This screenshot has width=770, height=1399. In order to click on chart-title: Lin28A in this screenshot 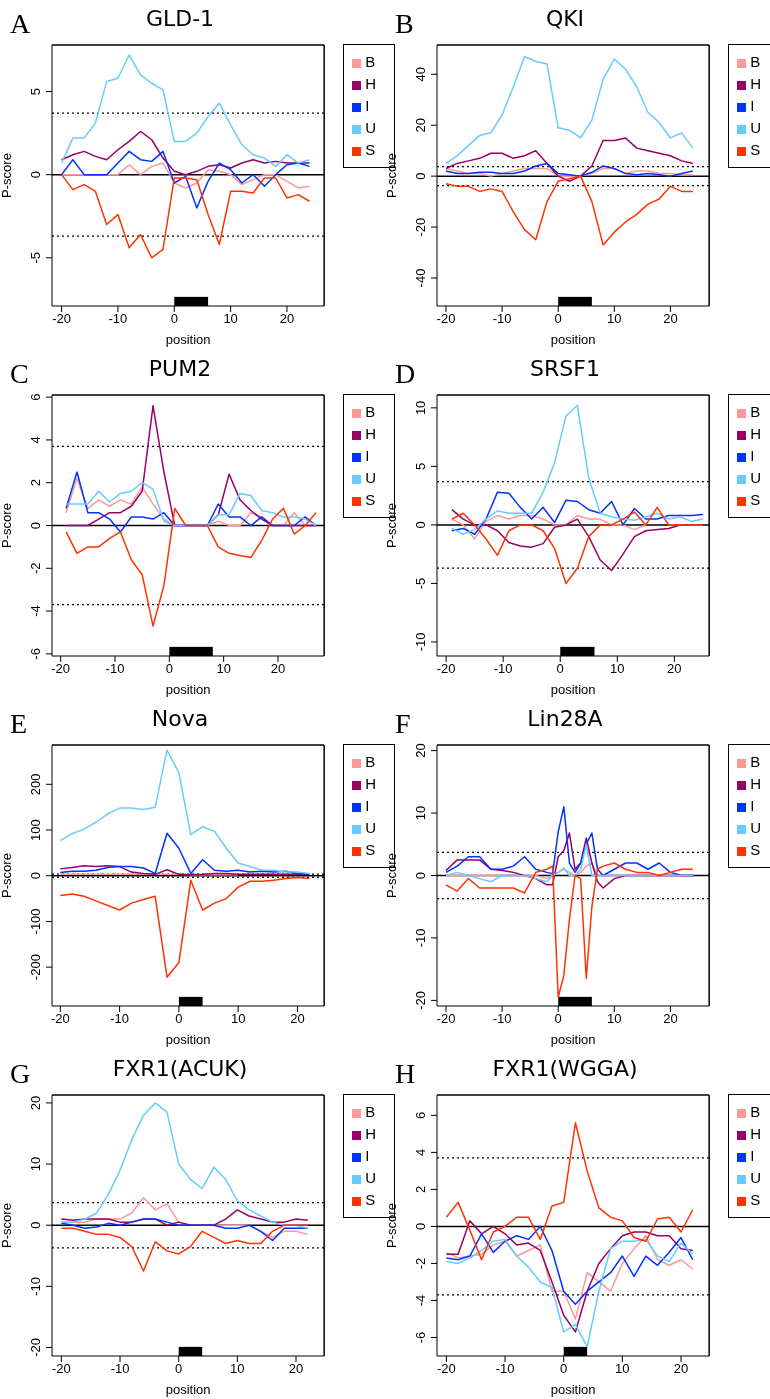, I will do `click(565, 718)`.